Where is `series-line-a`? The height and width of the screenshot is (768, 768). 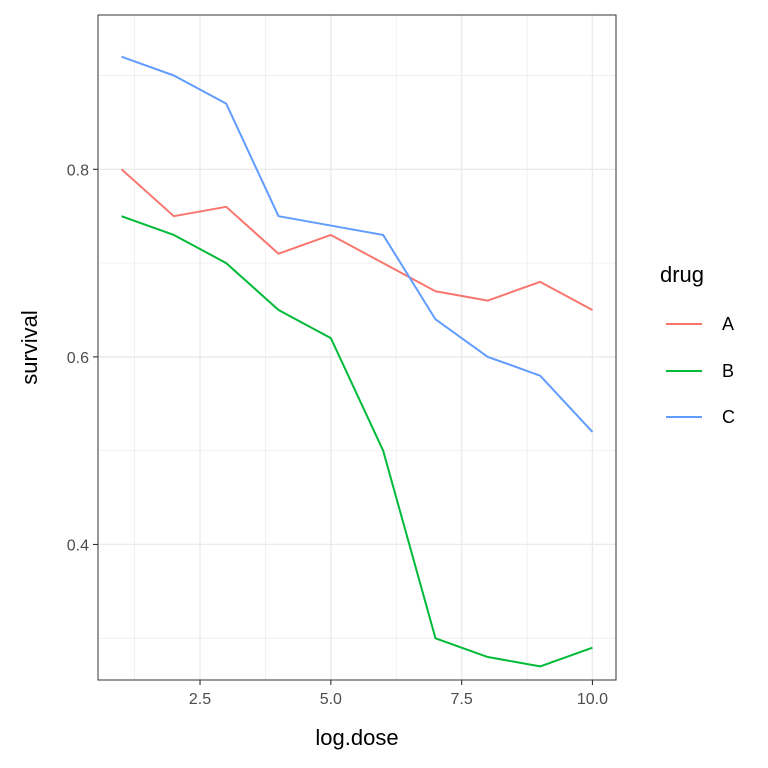
series-line-a is located at coordinates (356, 239).